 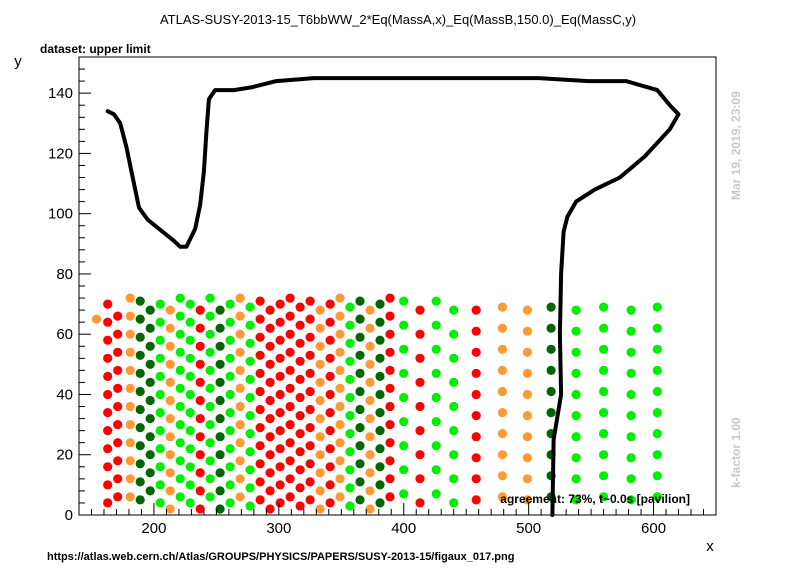 What do you see at coordinates (64, 455) in the screenshot?
I see `y-tick-label: 20` at bounding box center [64, 455].